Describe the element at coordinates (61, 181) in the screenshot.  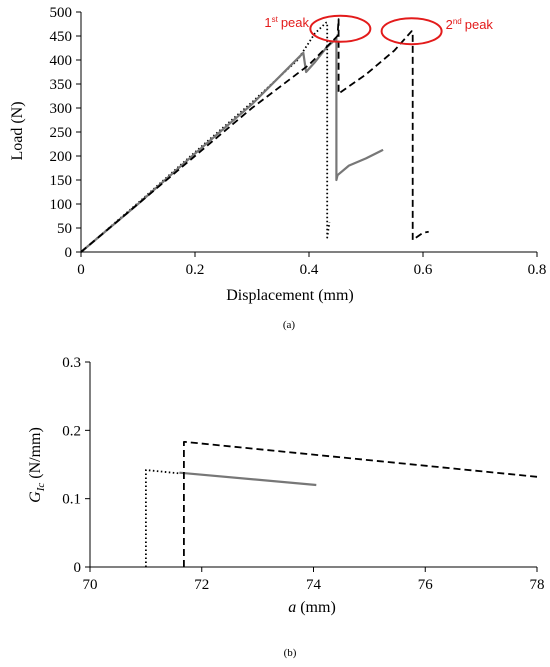
I see `panel-a-y-tick-label: 150` at that location.